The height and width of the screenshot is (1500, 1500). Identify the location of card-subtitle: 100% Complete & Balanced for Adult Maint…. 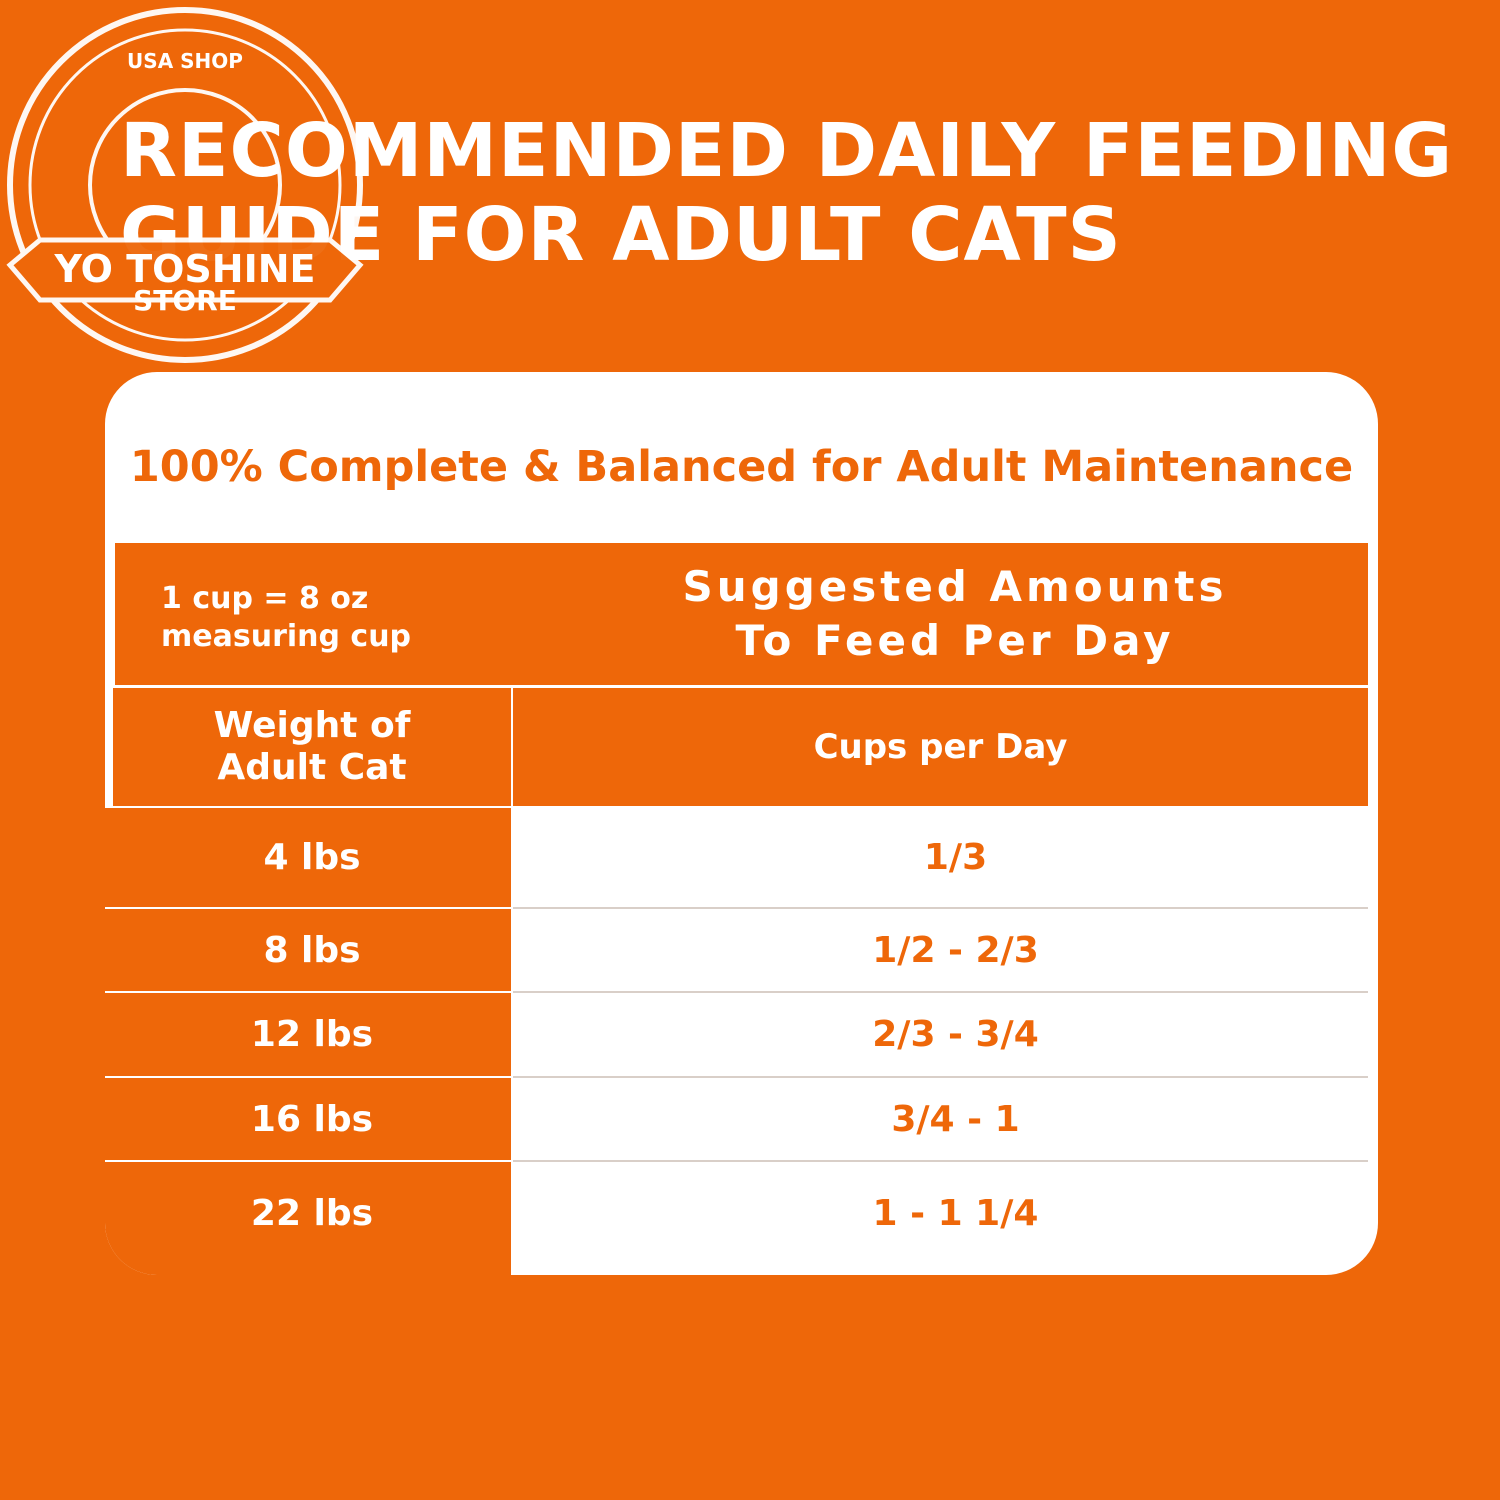
(741, 467).